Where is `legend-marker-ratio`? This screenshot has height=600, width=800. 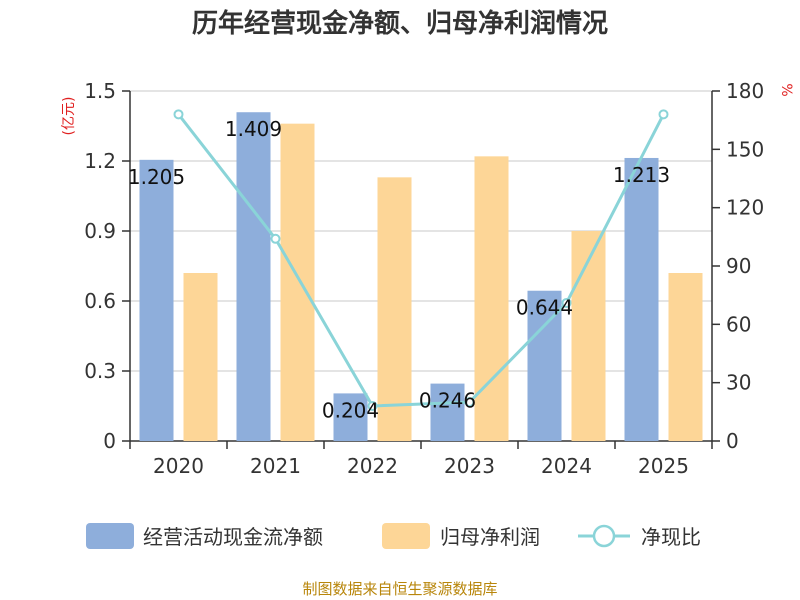
legend-marker-ratio is located at coordinates (604, 536).